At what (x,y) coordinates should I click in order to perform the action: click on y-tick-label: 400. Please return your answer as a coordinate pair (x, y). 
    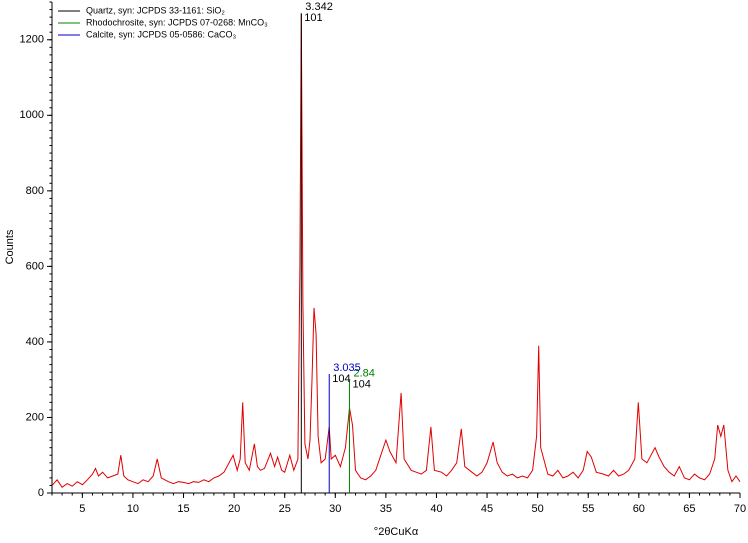
    Looking at the image, I should click on (35, 342).